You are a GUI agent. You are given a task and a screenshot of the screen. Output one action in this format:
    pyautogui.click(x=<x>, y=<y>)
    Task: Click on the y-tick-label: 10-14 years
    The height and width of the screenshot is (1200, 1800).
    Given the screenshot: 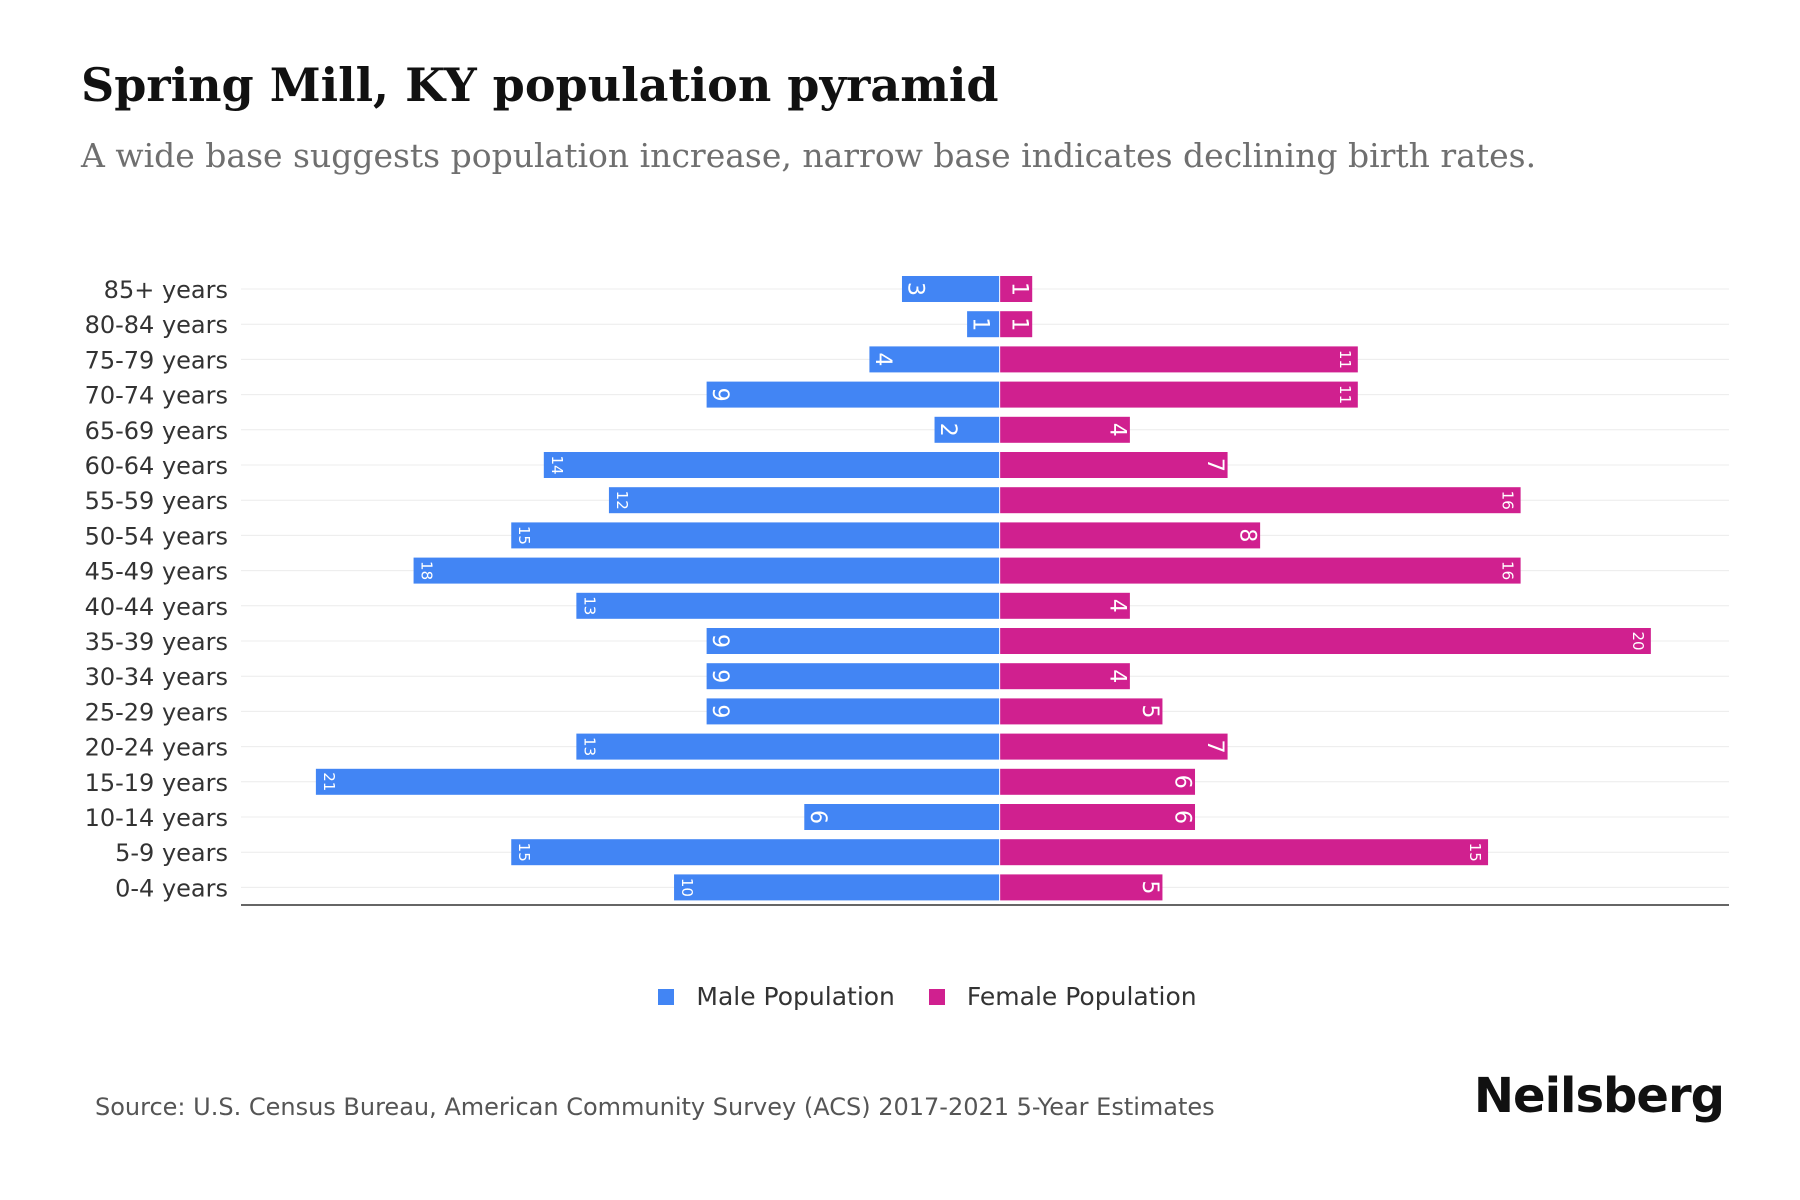 What is the action you would take?
    pyautogui.click(x=156, y=818)
    